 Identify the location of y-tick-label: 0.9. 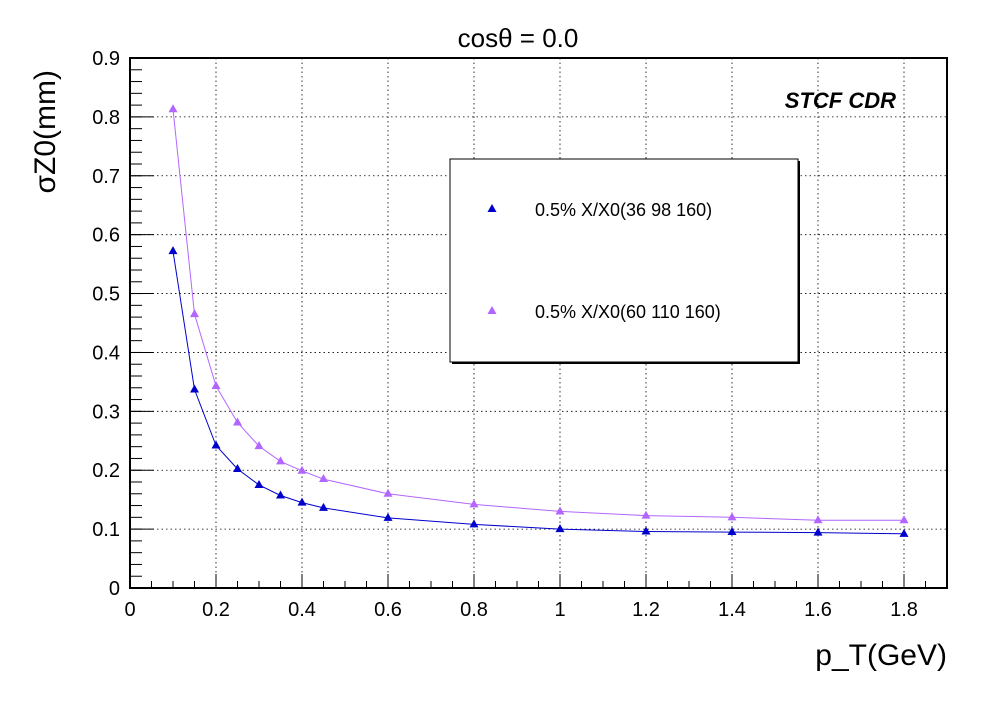
(106, 59).